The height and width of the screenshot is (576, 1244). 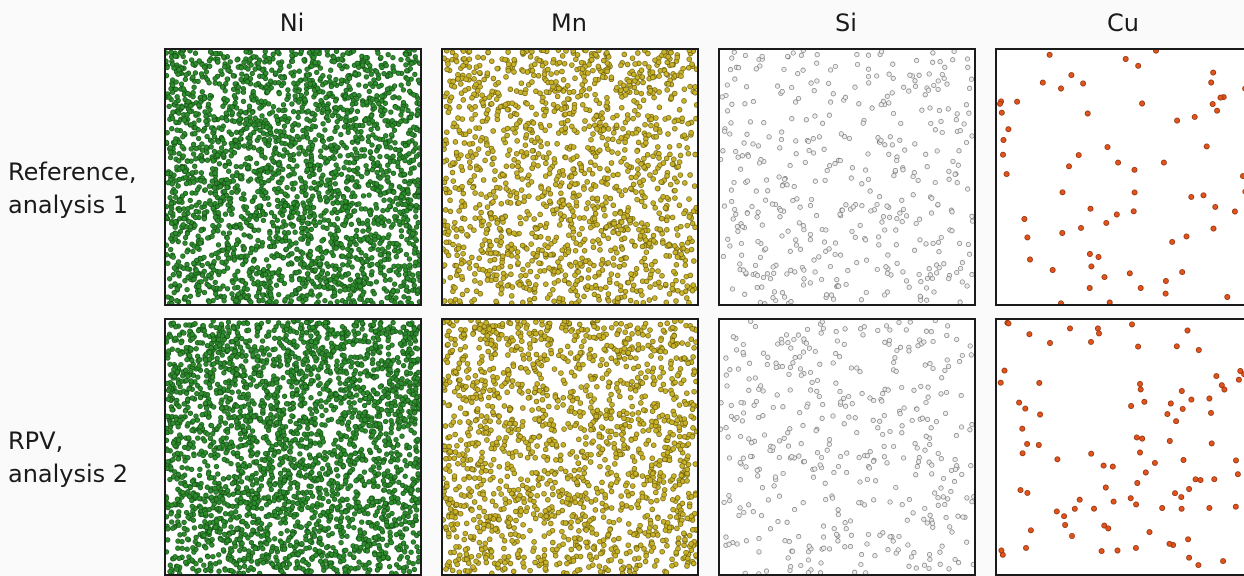 I want to click on atom-map-svg, so click(x=293, y=177).